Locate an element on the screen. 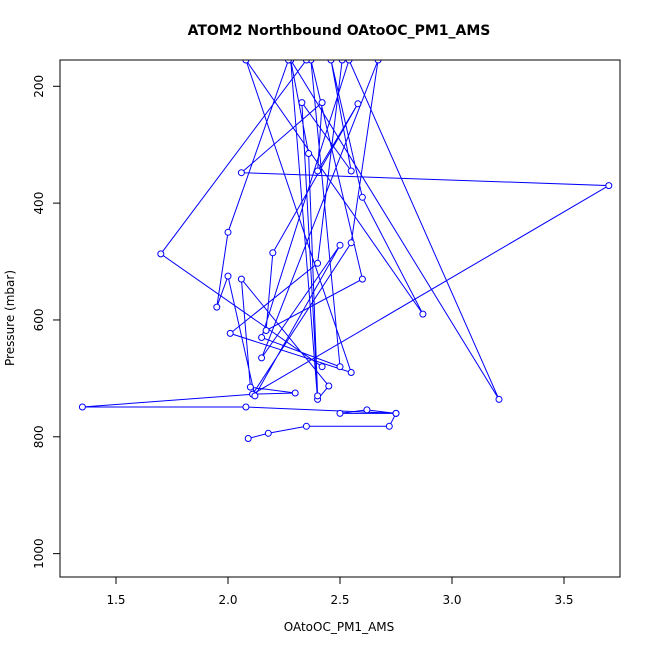 The width and height of the screenshot is (650, 650). x-axis-label: OAtoOC_PM1_AMS is located at coordinates (339, 627).